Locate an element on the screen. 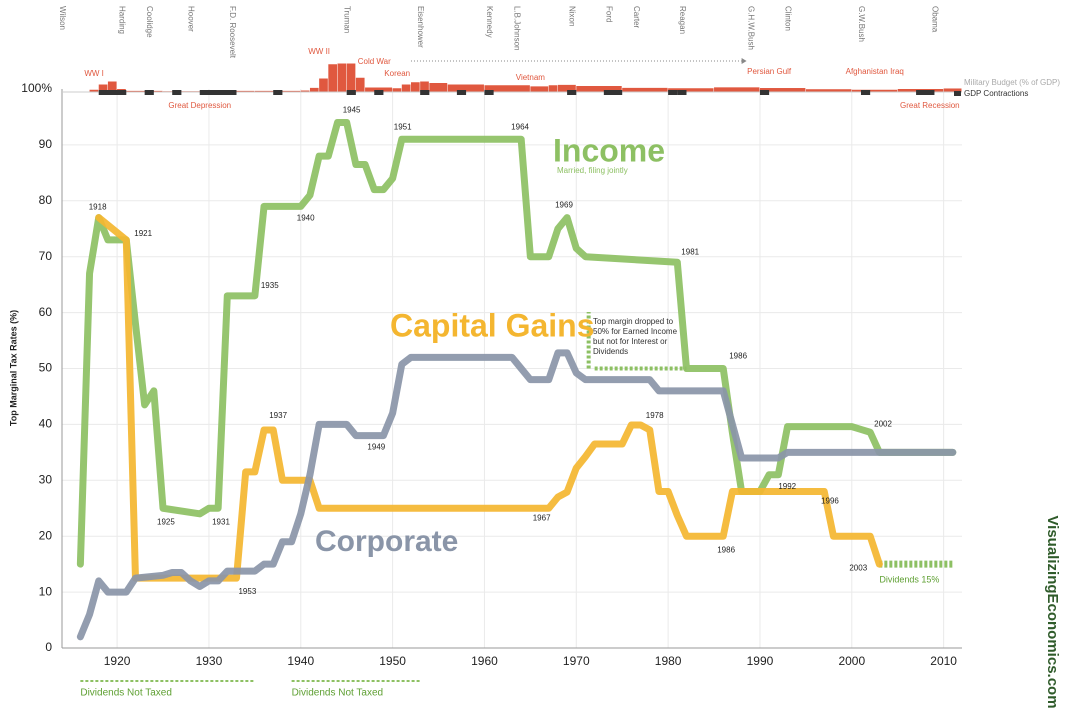  point-label: 1918 is located at coordinates (98, 207).